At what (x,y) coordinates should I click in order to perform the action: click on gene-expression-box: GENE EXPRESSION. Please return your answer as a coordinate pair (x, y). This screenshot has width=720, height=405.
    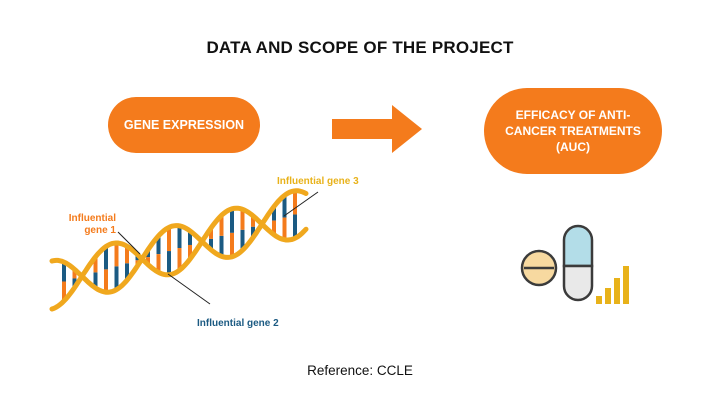
    Looking at the image, I should click on (184, 125).